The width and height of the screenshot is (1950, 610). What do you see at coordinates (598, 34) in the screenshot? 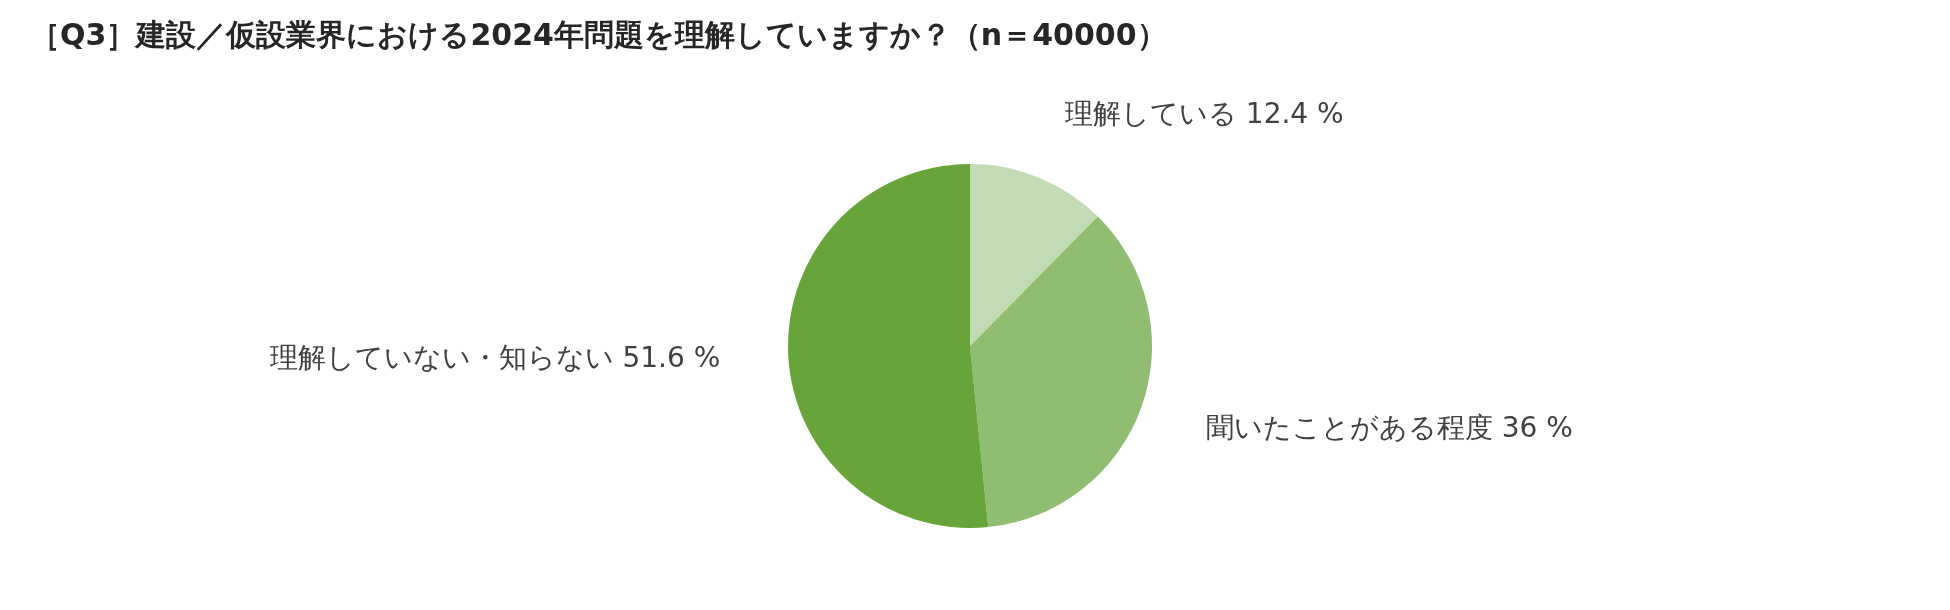
I see `chart-title: ［Q3］建設／仮設業界における2024年問題を理解していますか？（n＝40000）` at bounding box center [598, 34].